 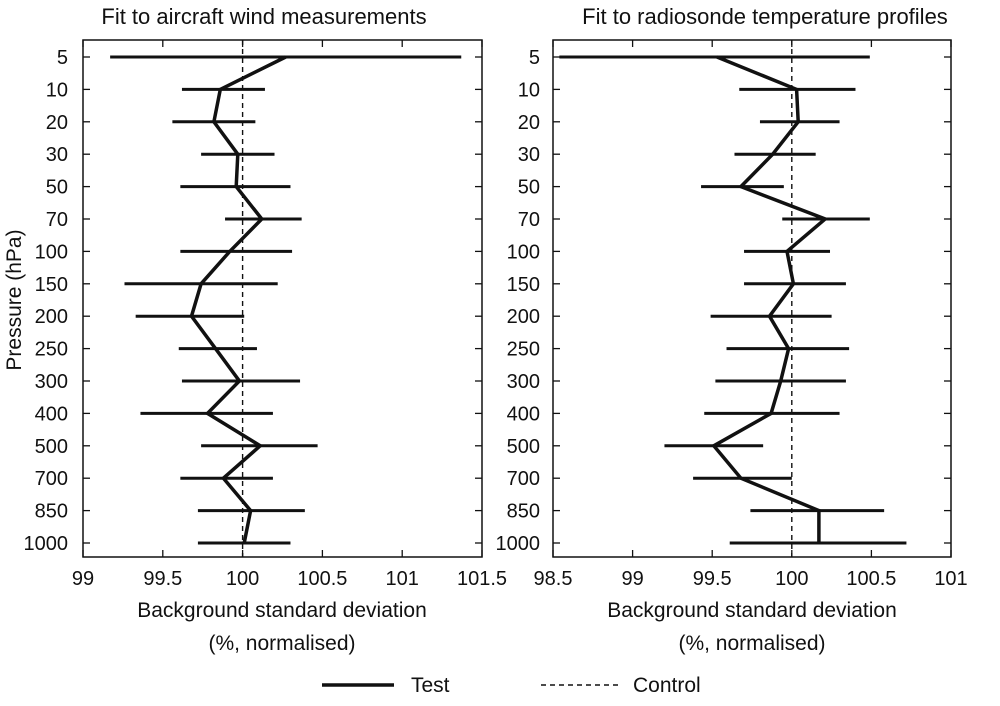 I want to click on y-axis-label: Pressure (hPa), so click(x=14, y=299).